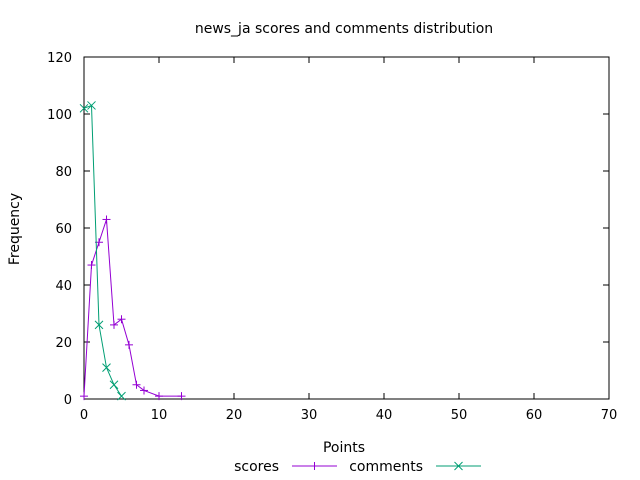 The image size is (640, 480). Describe the element at coordinates (309, 415) in the screenshot. I see `x-tick-label: 30` at that location.